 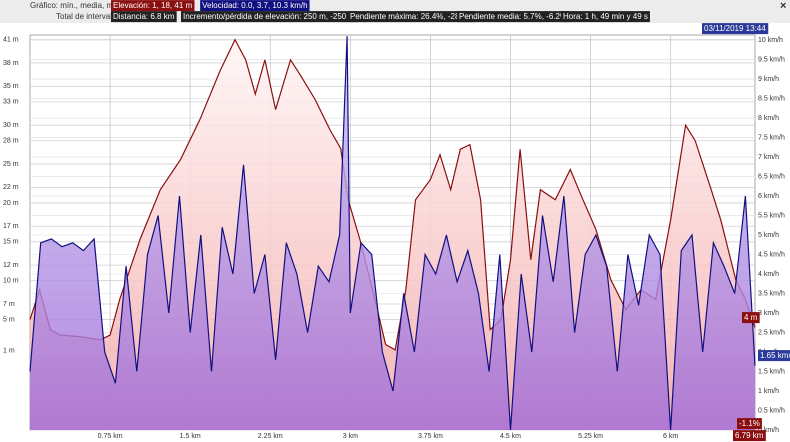 What do you see at coordinates (9, 351) in the screenshot?
I see `y-tick-label: 1 m` at bounding box center [9, 351].